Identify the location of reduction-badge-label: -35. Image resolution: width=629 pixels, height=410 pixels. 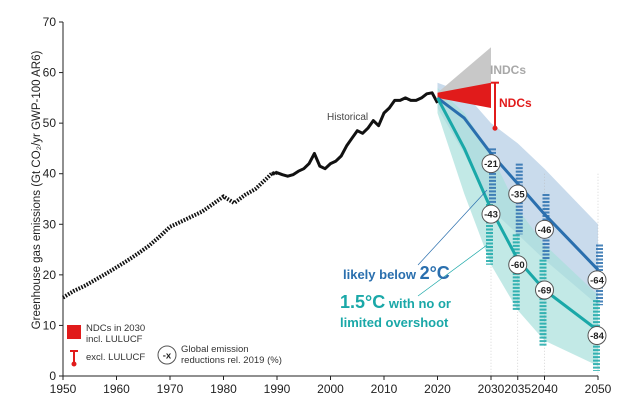
(518, 194).